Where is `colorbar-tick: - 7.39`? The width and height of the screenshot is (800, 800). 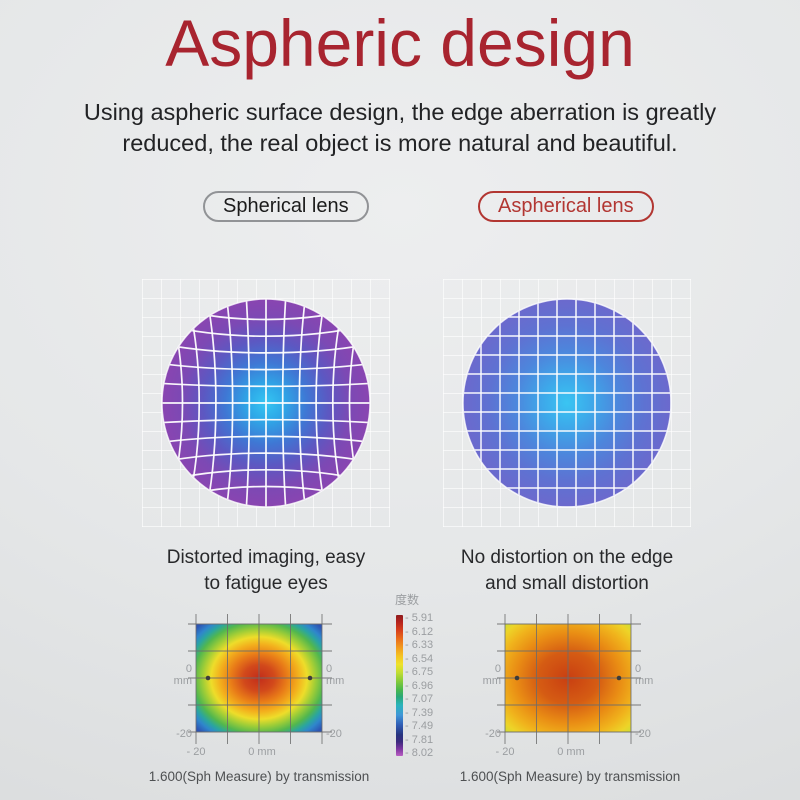
colorbar-tick: - 7.39 is located at coordinates (419, 712).